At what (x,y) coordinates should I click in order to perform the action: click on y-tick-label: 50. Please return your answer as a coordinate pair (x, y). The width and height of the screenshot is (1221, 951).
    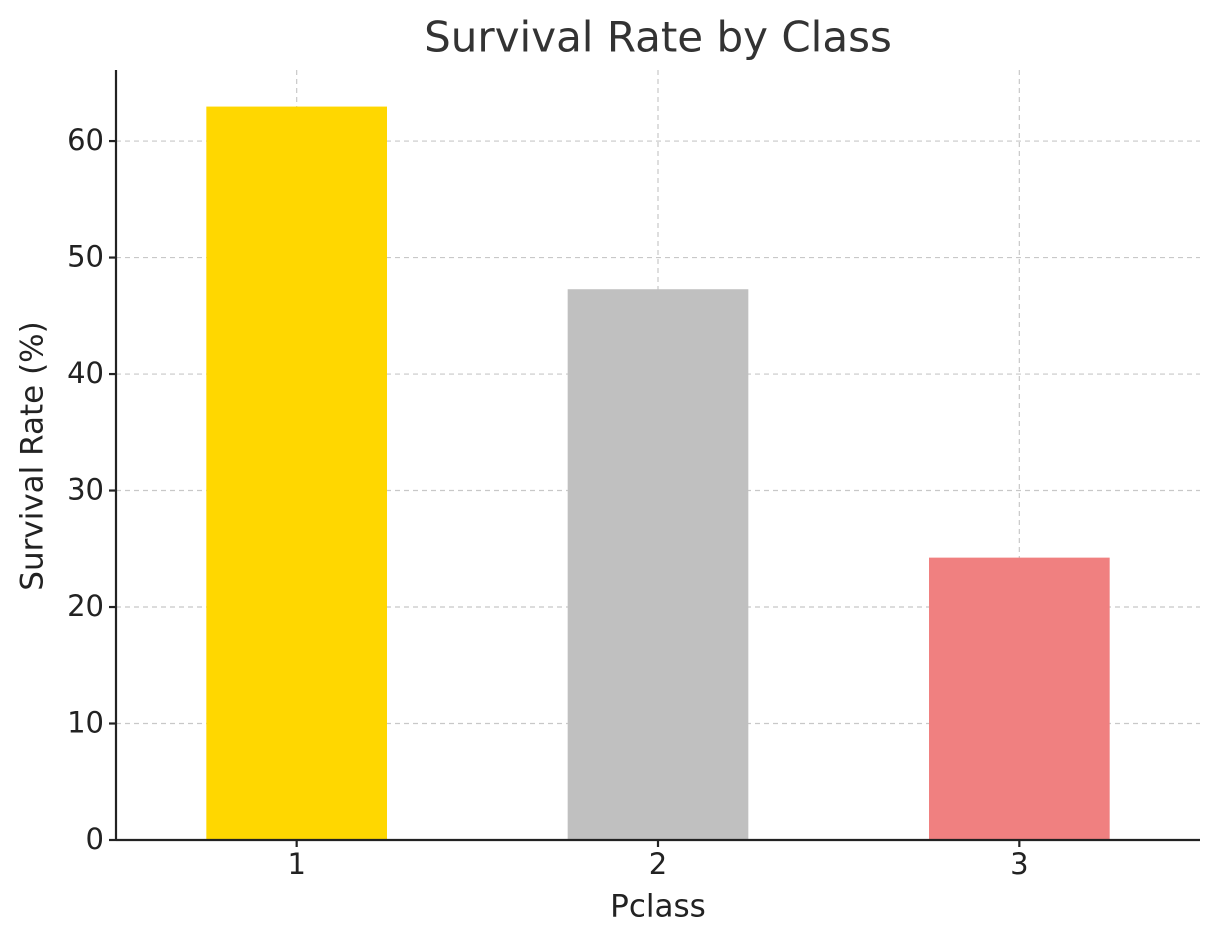
    Looking at the image, I should click on (85, 257).